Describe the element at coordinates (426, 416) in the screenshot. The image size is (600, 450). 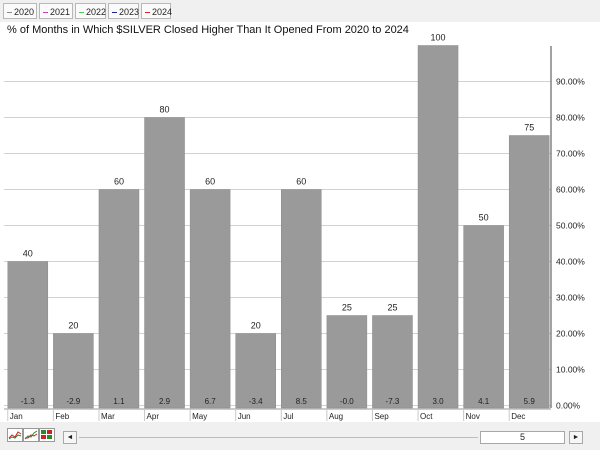
I see `x-tick-label: Oct` at that location.